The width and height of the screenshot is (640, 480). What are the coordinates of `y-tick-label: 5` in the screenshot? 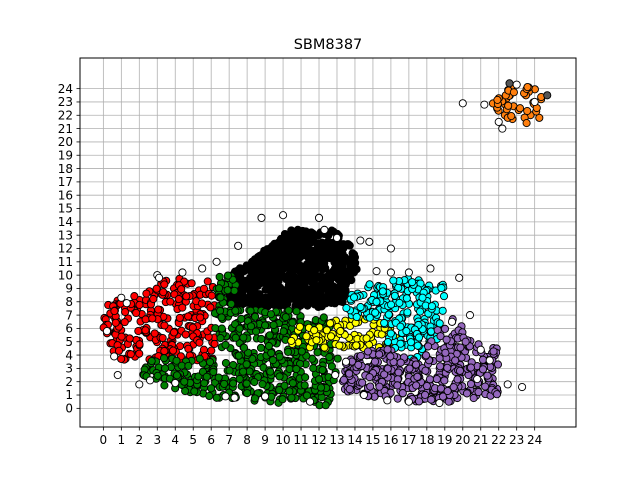 It's located at (69, 342).